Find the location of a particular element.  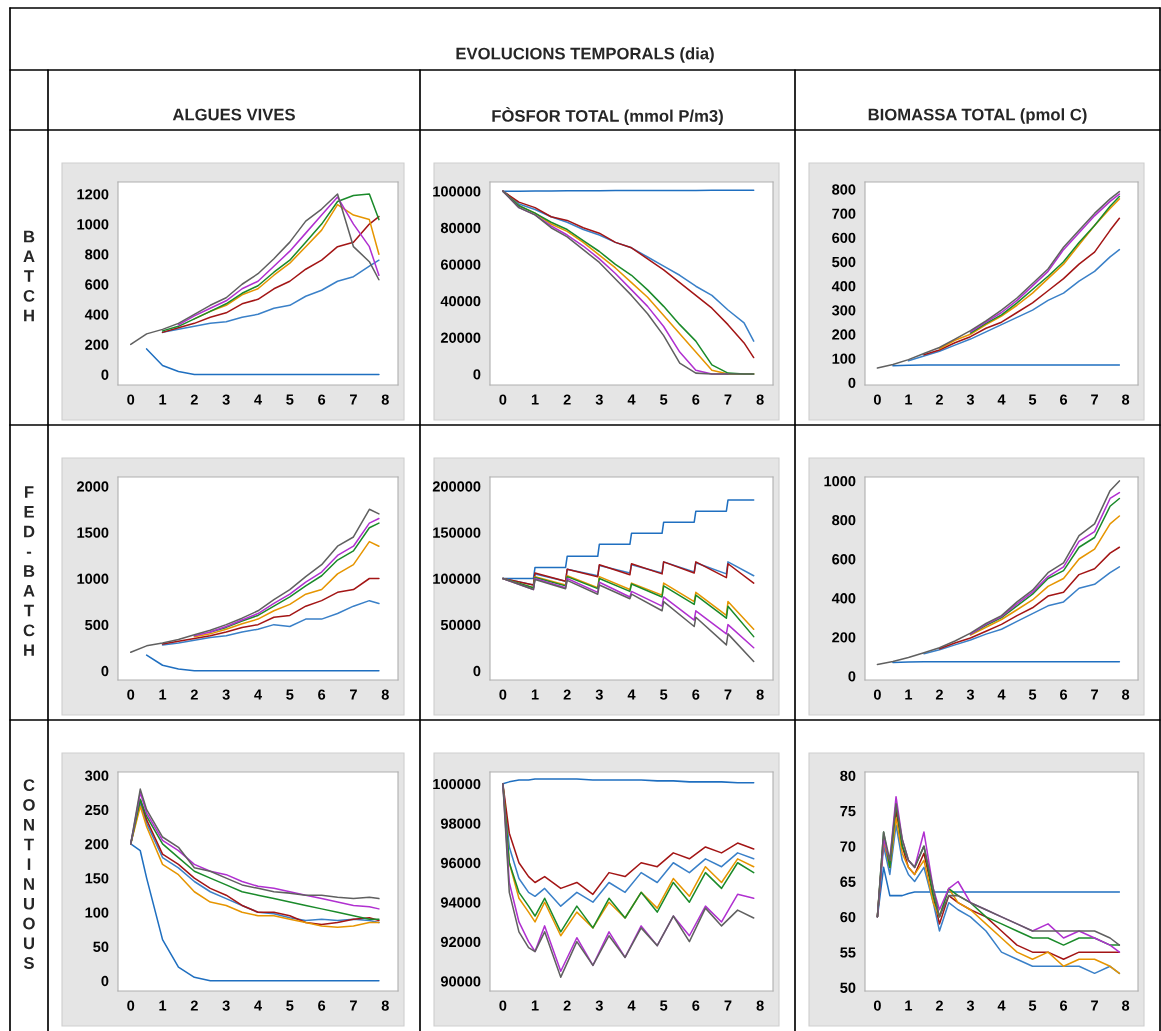

y-tick-label: 60000 is located at coordinates (460, 264).